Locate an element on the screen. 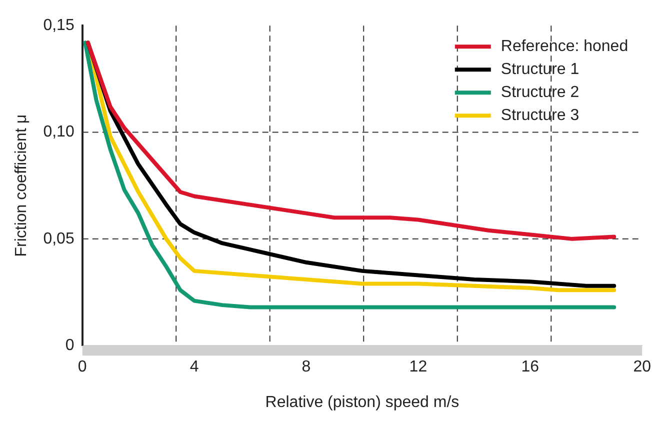  y-tick-label: 0 is located at coordinates (69, 345).